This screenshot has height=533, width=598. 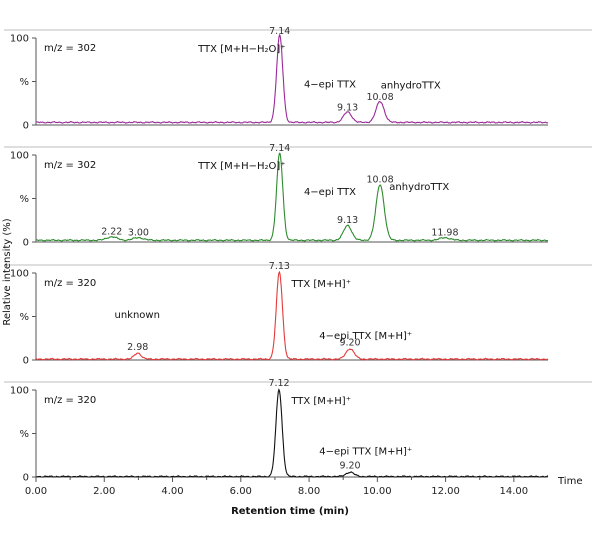 What do you see at coordinates (444, 232) in the screenshot?
I see `peak-label: 11.98` at bounding box center [444, 232].